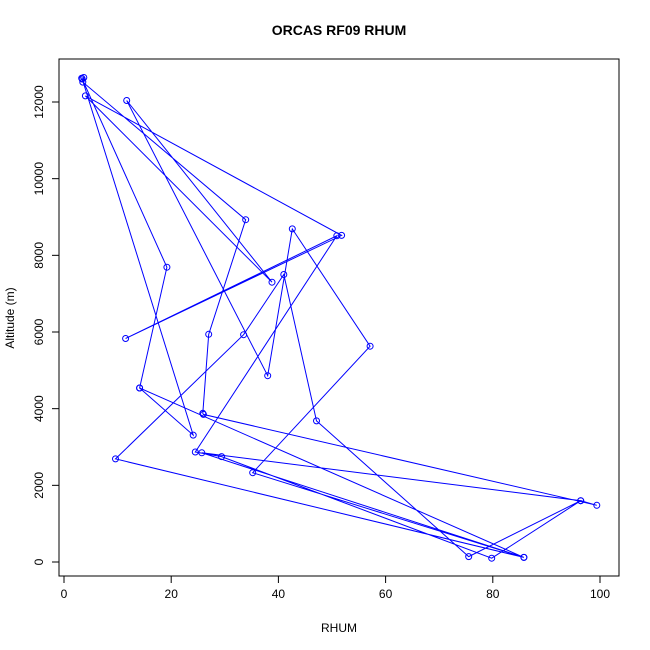 The width and height of the screenshot is (650, 650). What do you see at coordinates (172, 594) in the screenshot?
I see `x-tick-label: 20` at bounding box center [172, 594].